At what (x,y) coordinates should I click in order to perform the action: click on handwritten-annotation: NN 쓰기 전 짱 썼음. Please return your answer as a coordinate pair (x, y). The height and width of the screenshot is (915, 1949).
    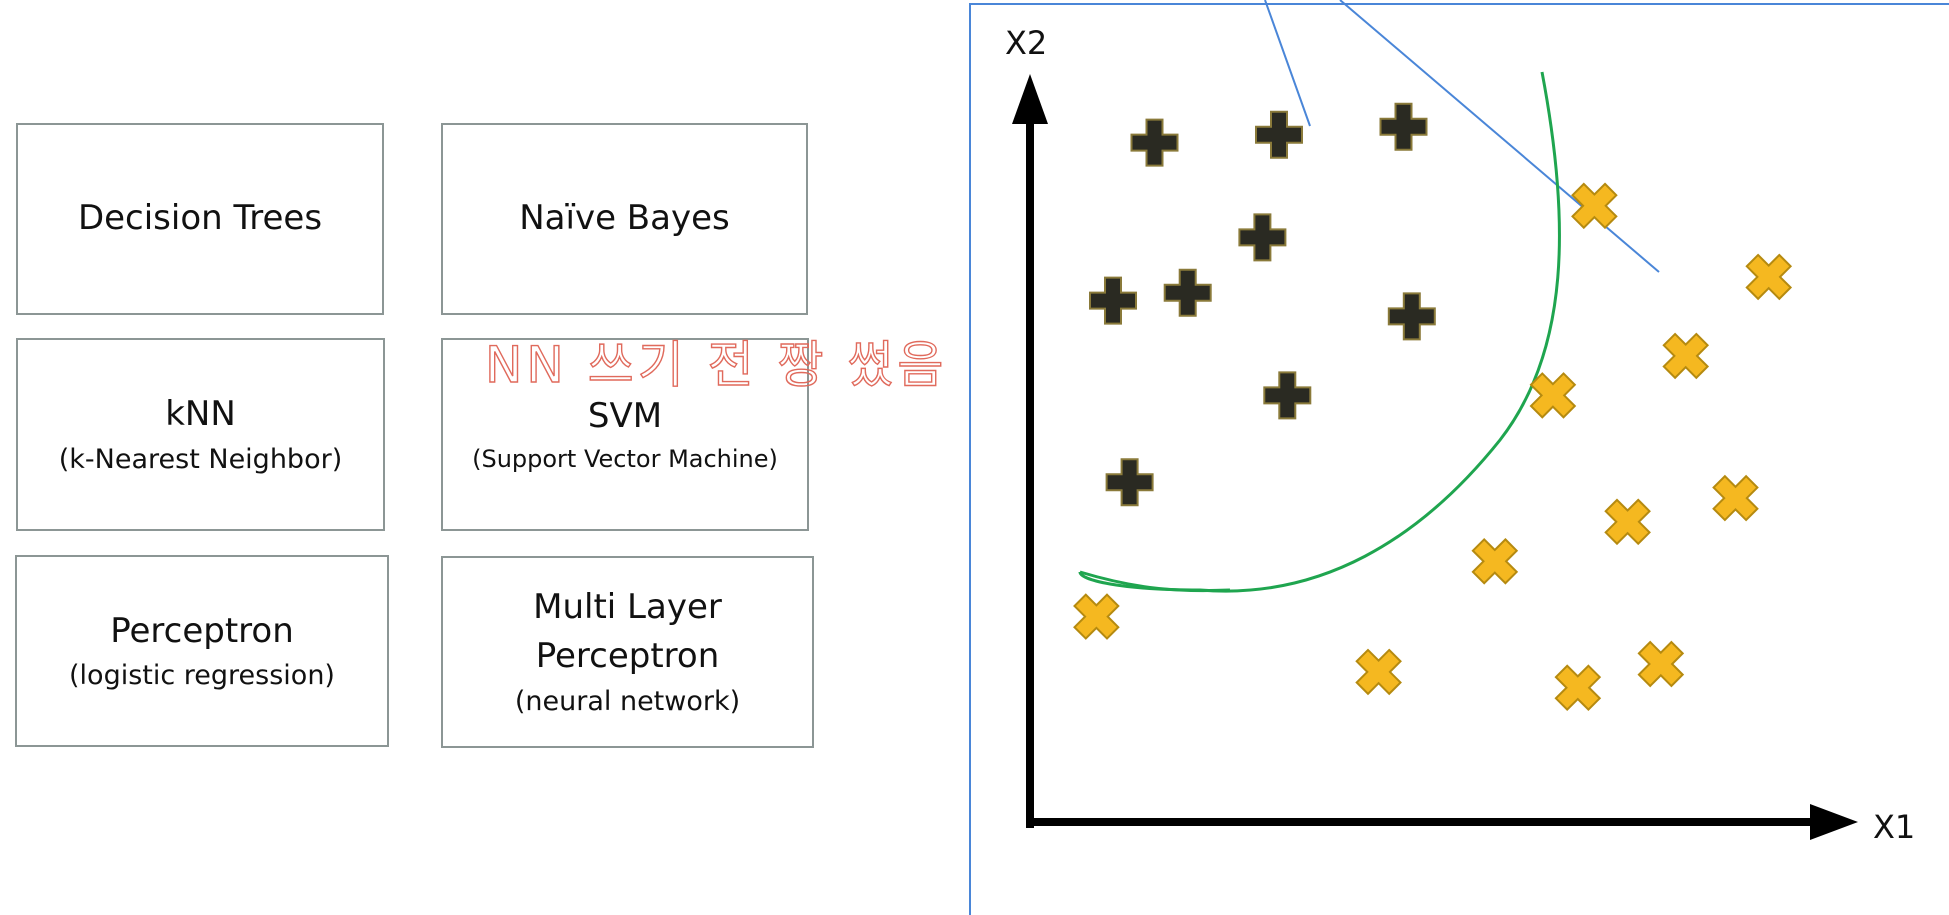
    Looking at the image, I should click on (716, 365).